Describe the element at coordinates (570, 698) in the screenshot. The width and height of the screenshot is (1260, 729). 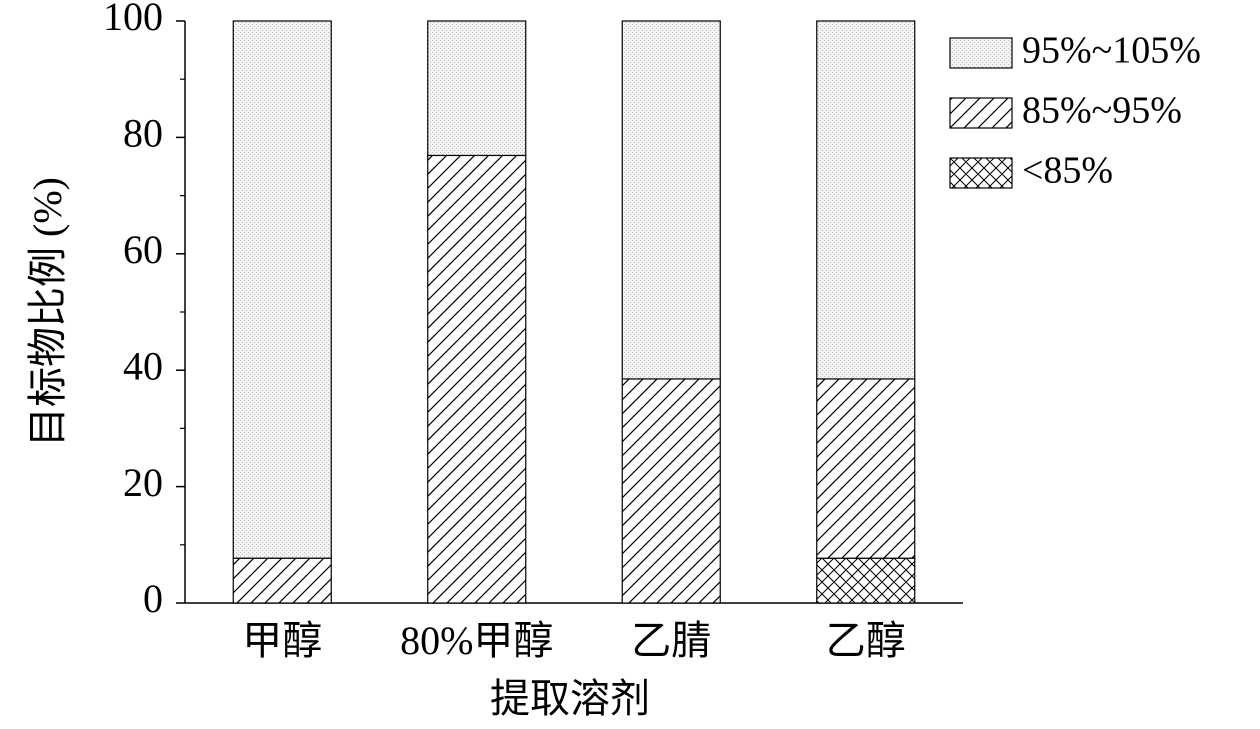
I see `x-axis-title: 提取溶剂` at that location.